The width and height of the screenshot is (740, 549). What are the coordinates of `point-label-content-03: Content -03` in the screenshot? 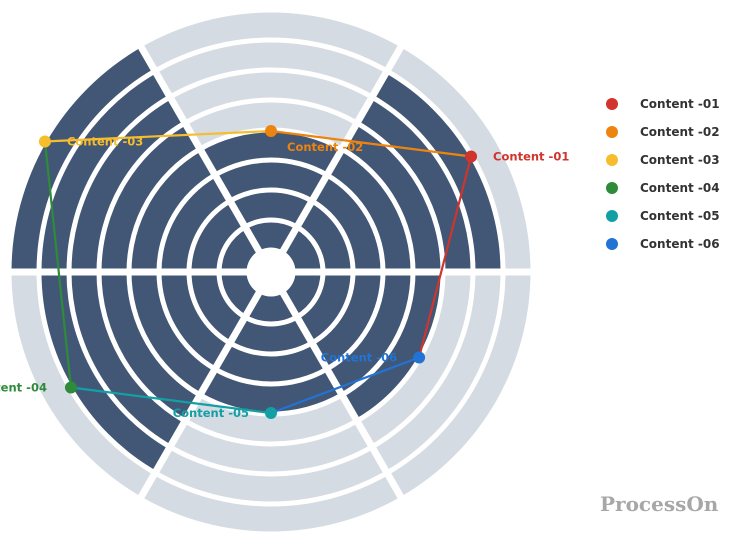 It's located at (105, 142).